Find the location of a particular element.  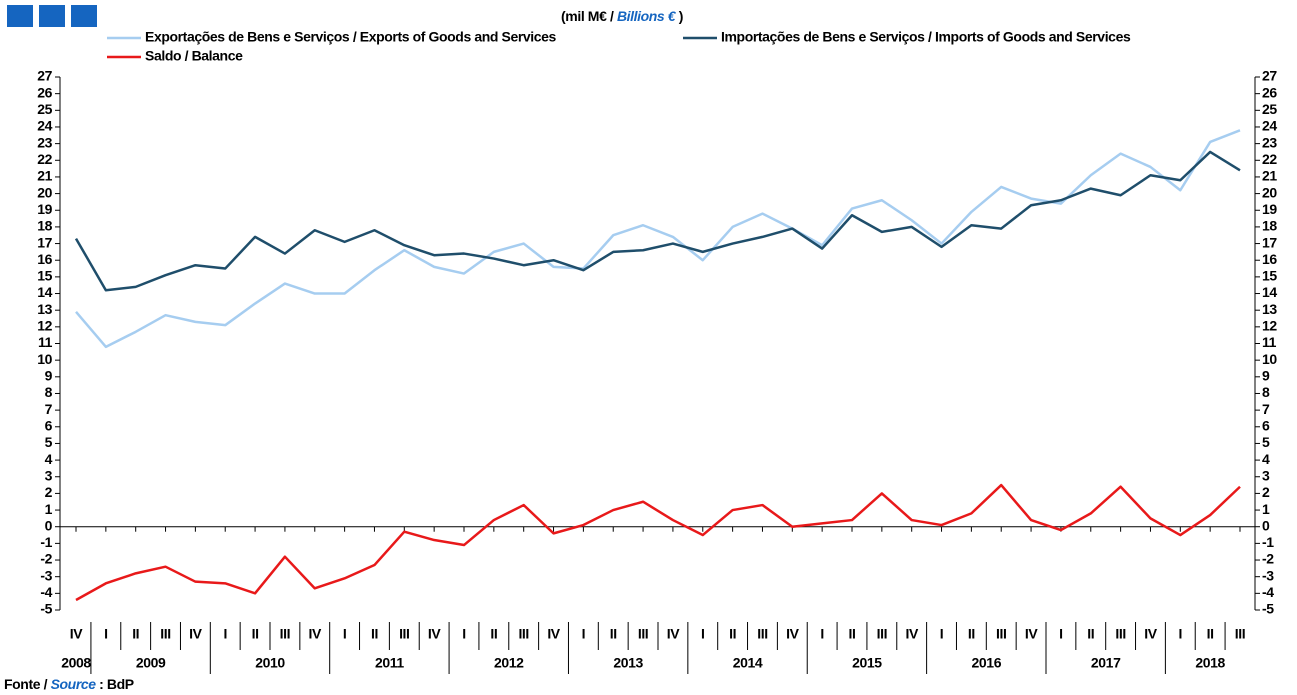

y2-tick-label: 14 is located at coordinates (1269, 292).